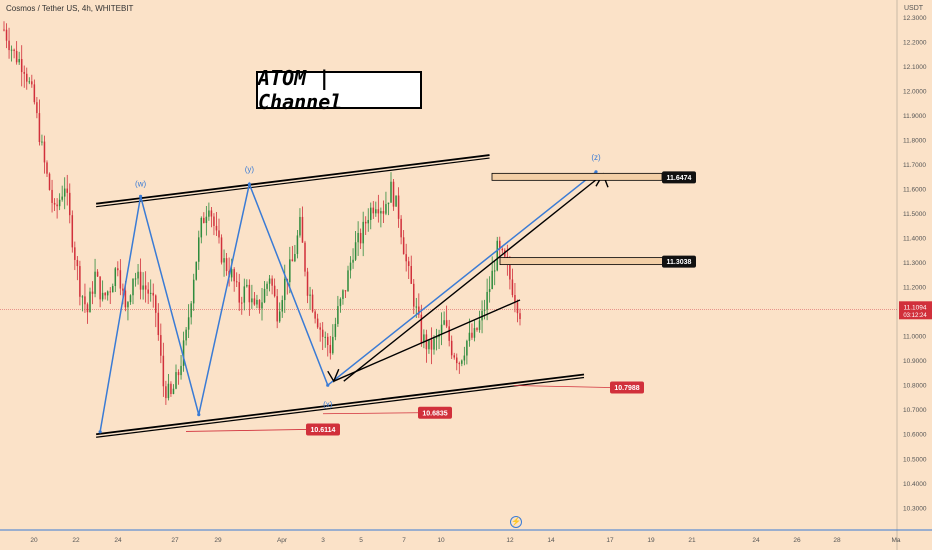 The image size is (932, 550). I want to click on y-tick-label: 11.4000, so click(914, 239).